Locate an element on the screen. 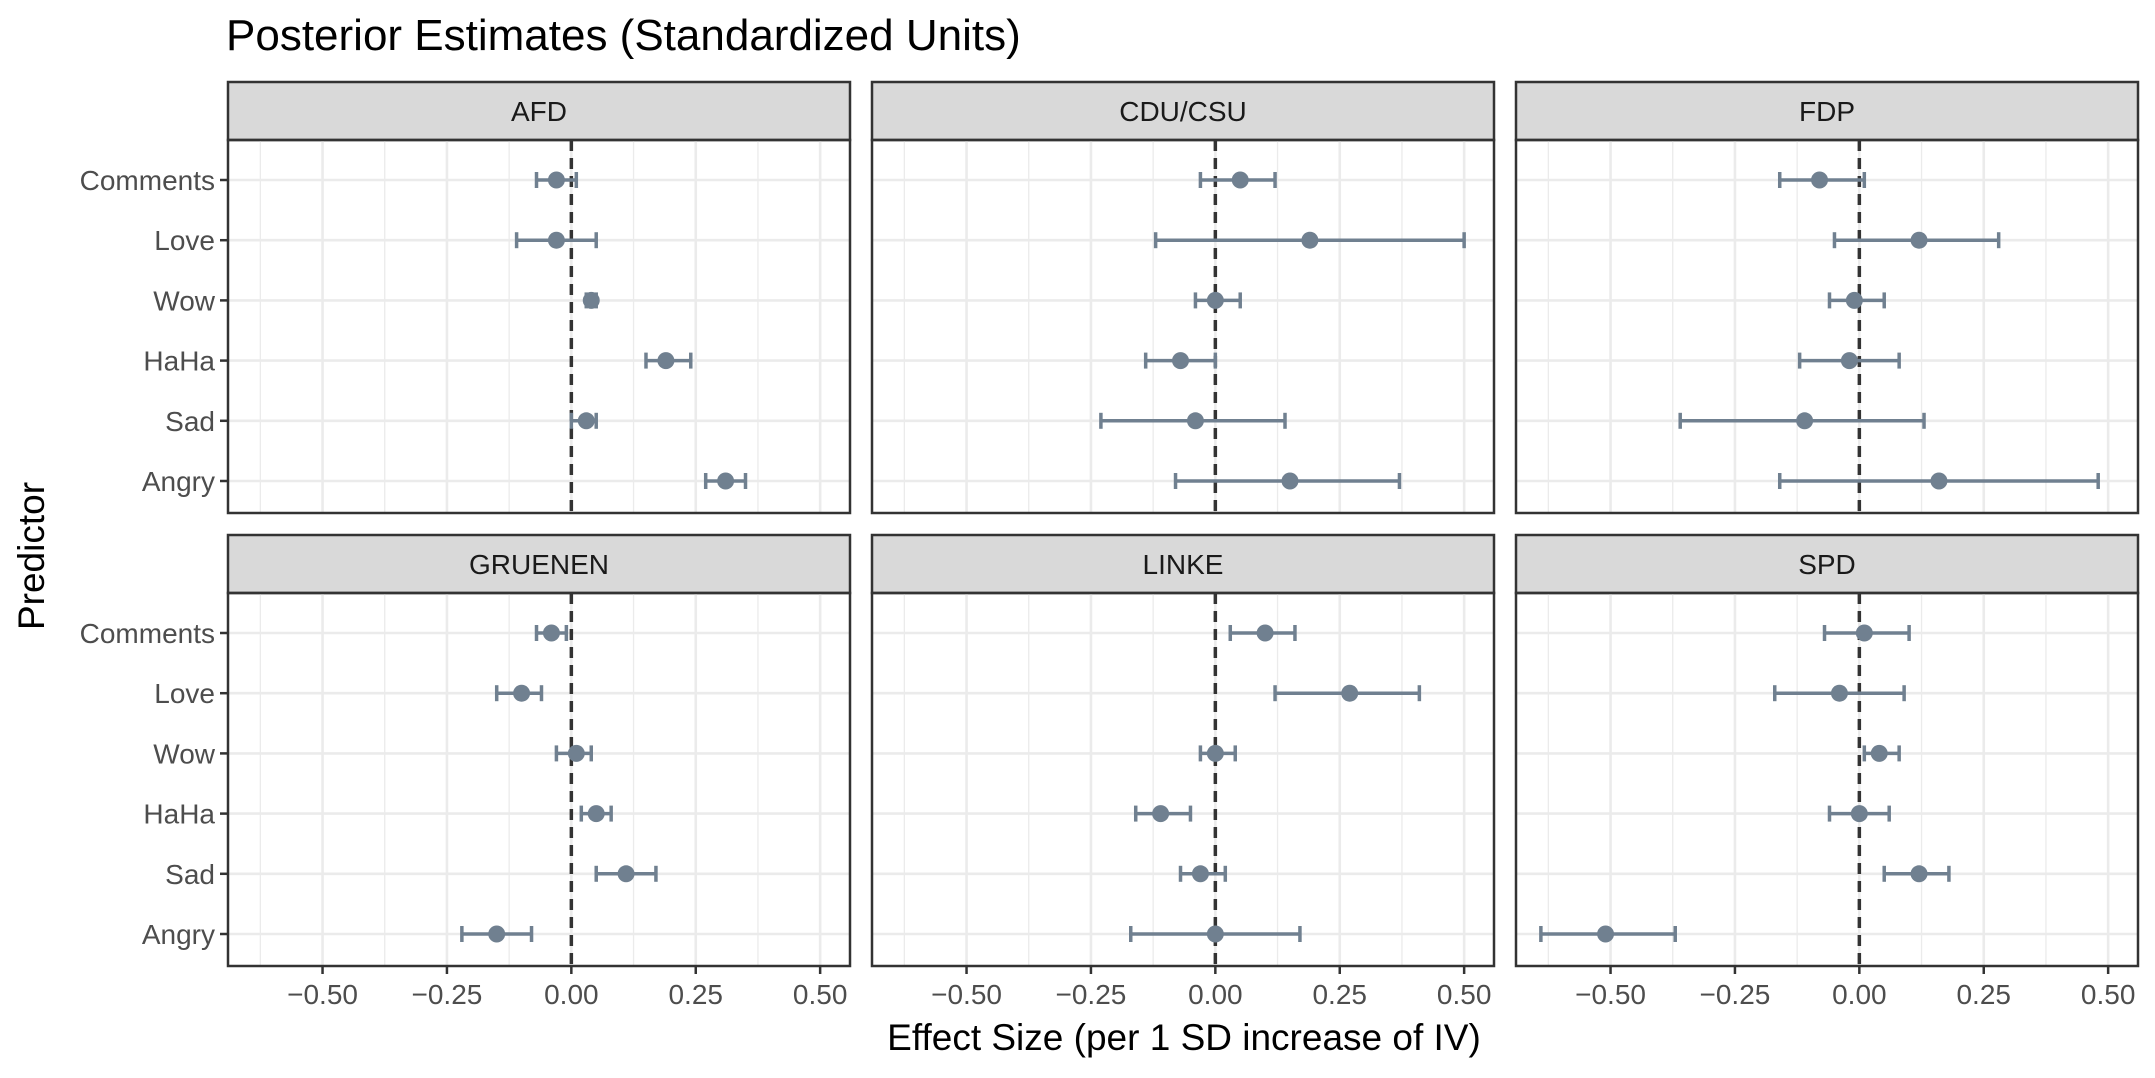 This screenshot has width=2155, height=1078. facet-strip-label: AFD is located at coordinates (539, 111).